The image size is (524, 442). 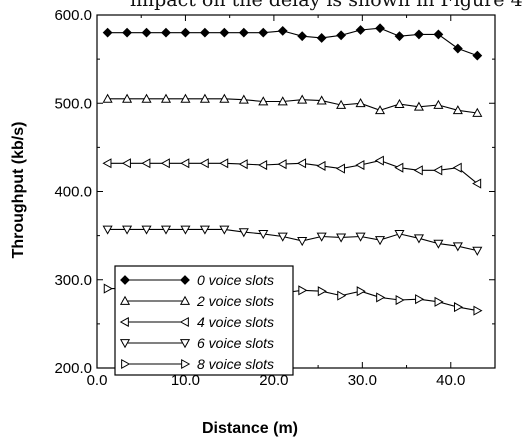 I want to click on x-tick-label: 20.0, so click(x=273, y=380).